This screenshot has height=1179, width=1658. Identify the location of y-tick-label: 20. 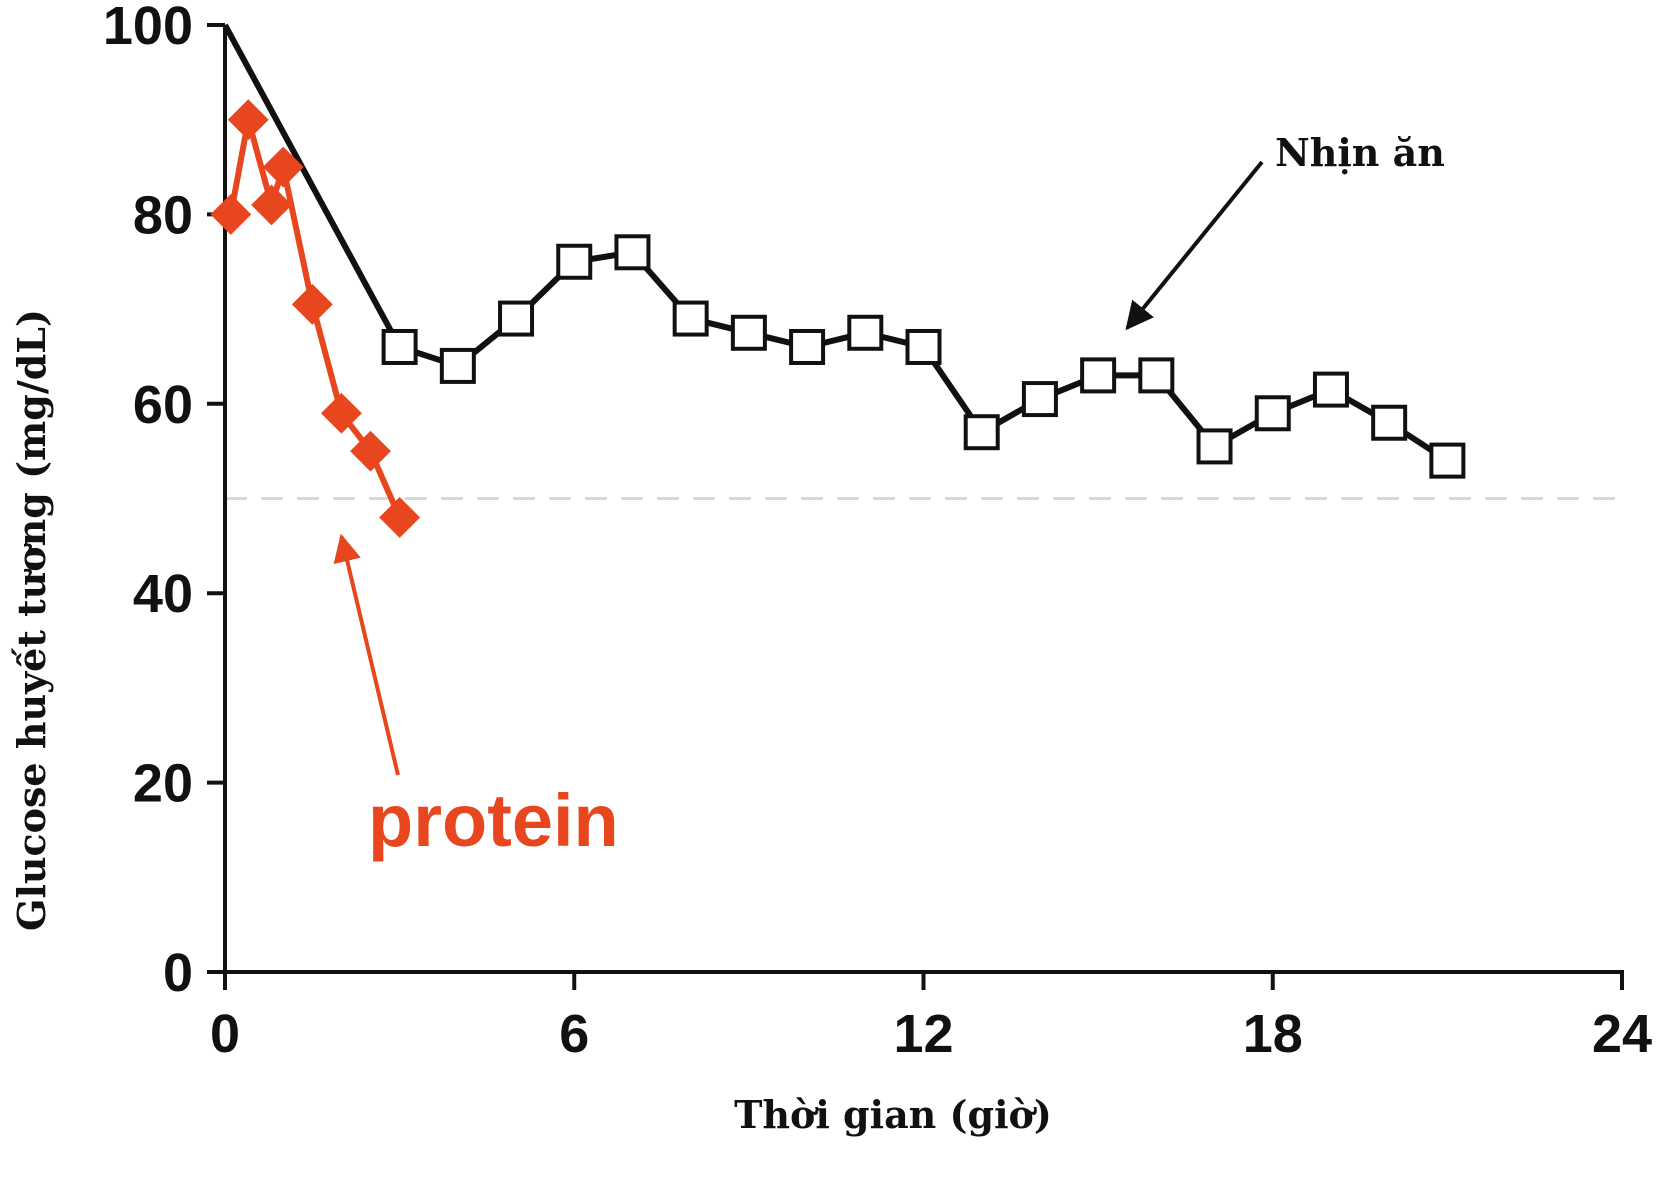
(163, 784).